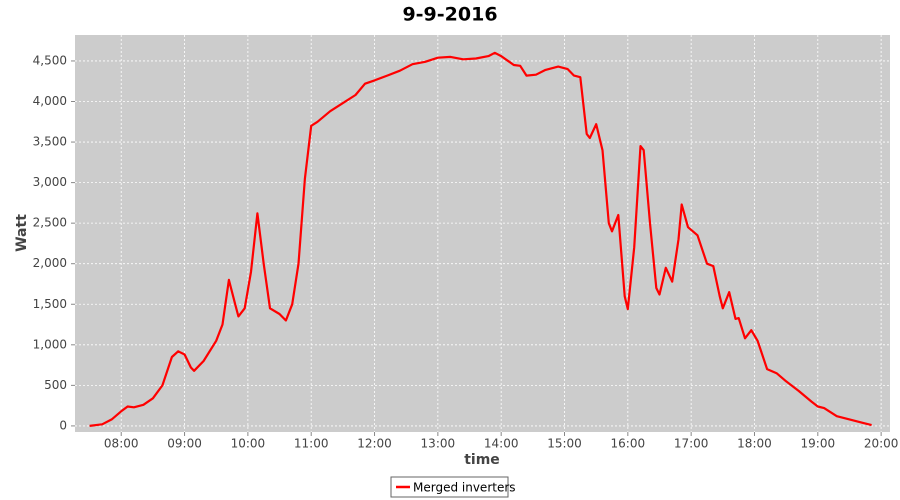 Image resolution: width=900 pixels, height=500 pixels. I want to click on x-tick-label: 10:00, so click(248, 444).